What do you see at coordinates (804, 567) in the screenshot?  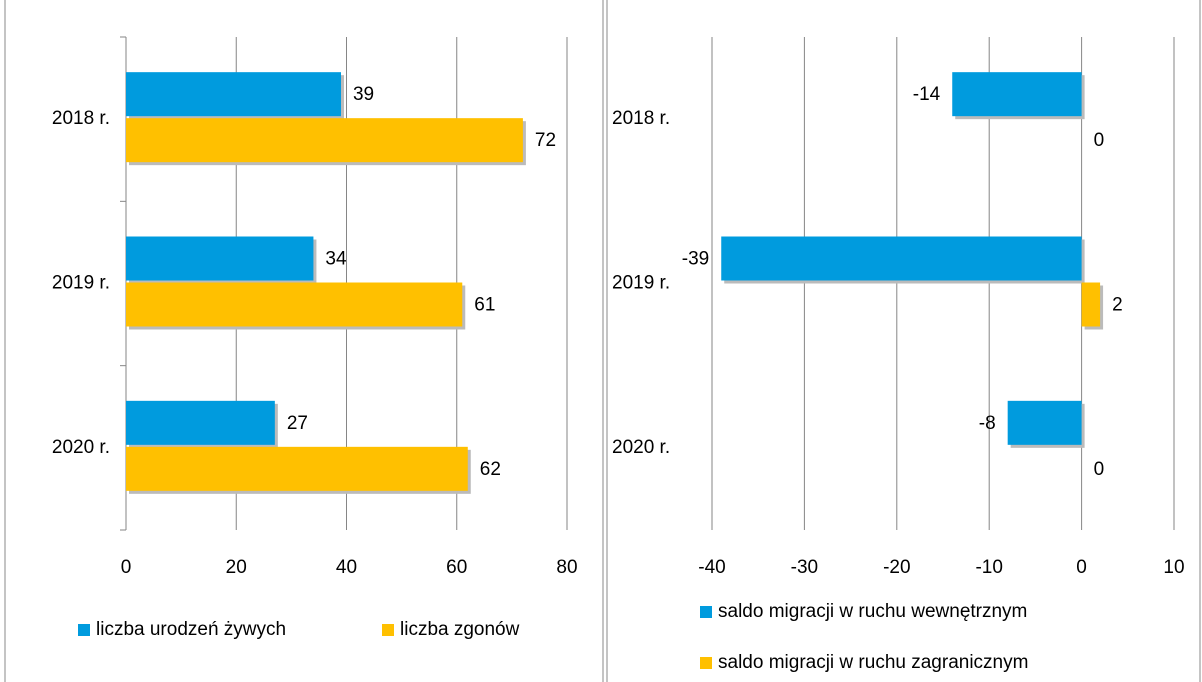 I see `x-tick-label: -30` at bounding box center [804, 567].